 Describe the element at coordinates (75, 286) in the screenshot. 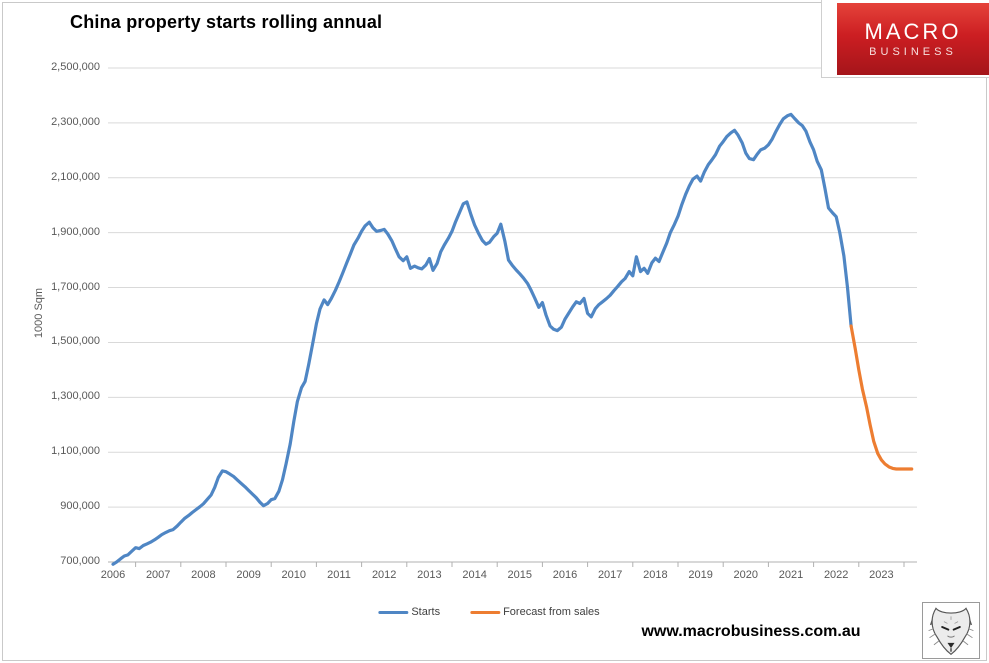

I see `y-tick-label: 1,700,000` at that location.